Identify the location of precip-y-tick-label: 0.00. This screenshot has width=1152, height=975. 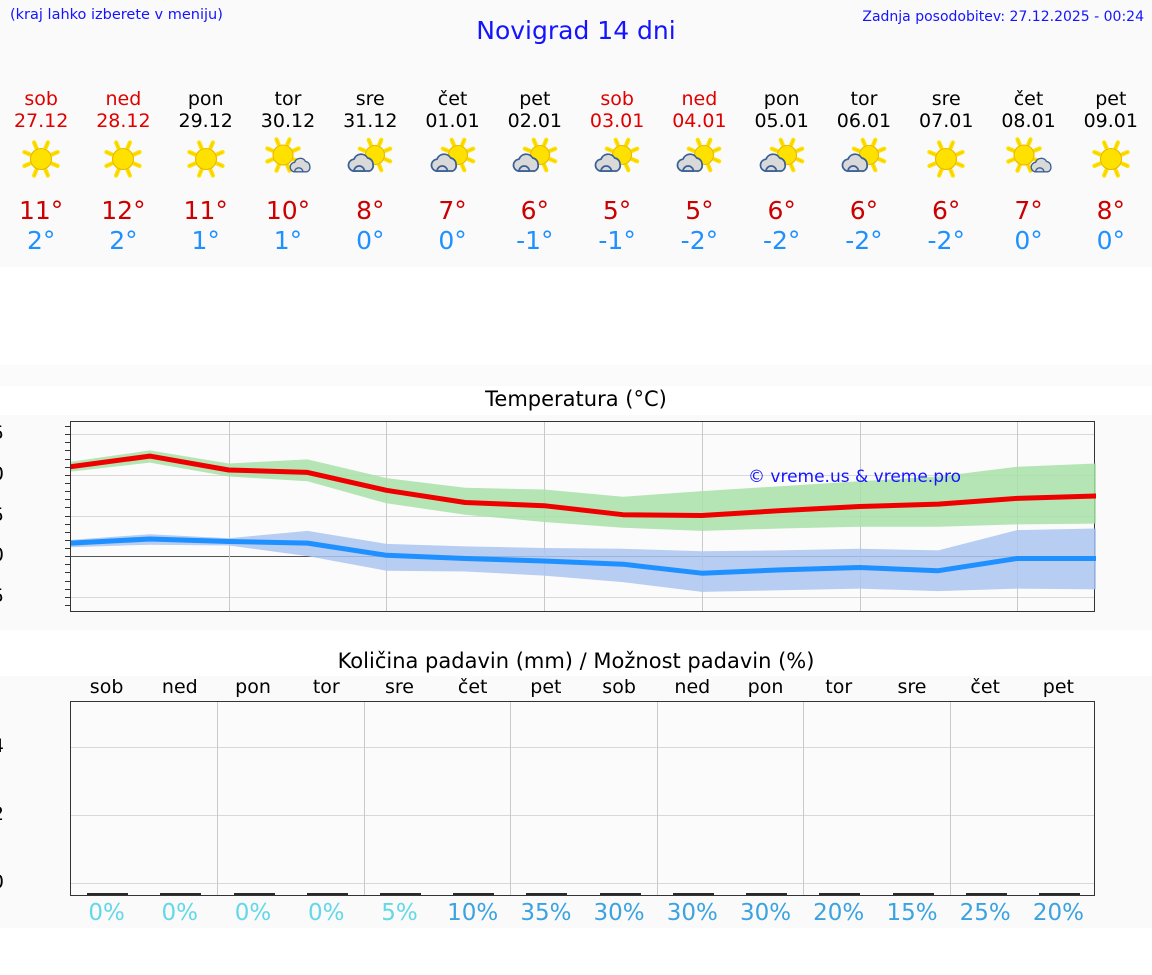
(2, 882).